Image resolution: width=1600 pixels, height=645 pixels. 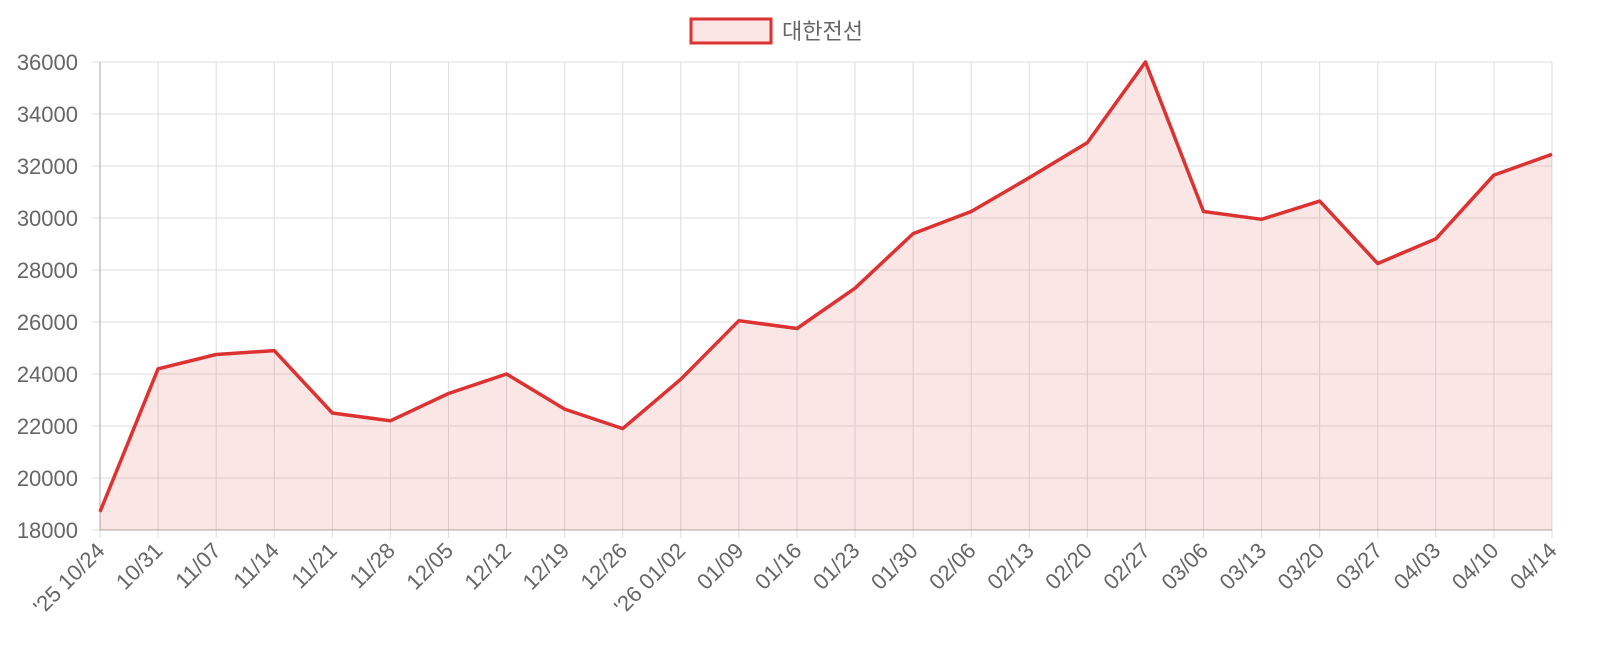 What do you see at coordinates (1359, 566) in the screenshot?
I see `x-tick-label: 03/27` at bounding box center [1359, 566].